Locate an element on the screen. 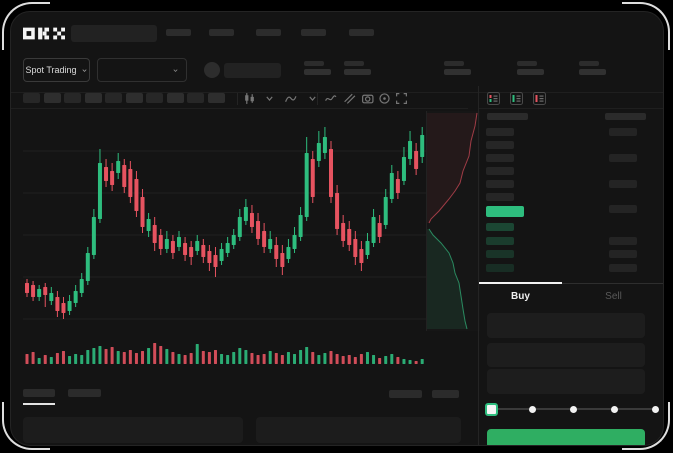  amount-slider-handle is located at coordinates (491, 409).